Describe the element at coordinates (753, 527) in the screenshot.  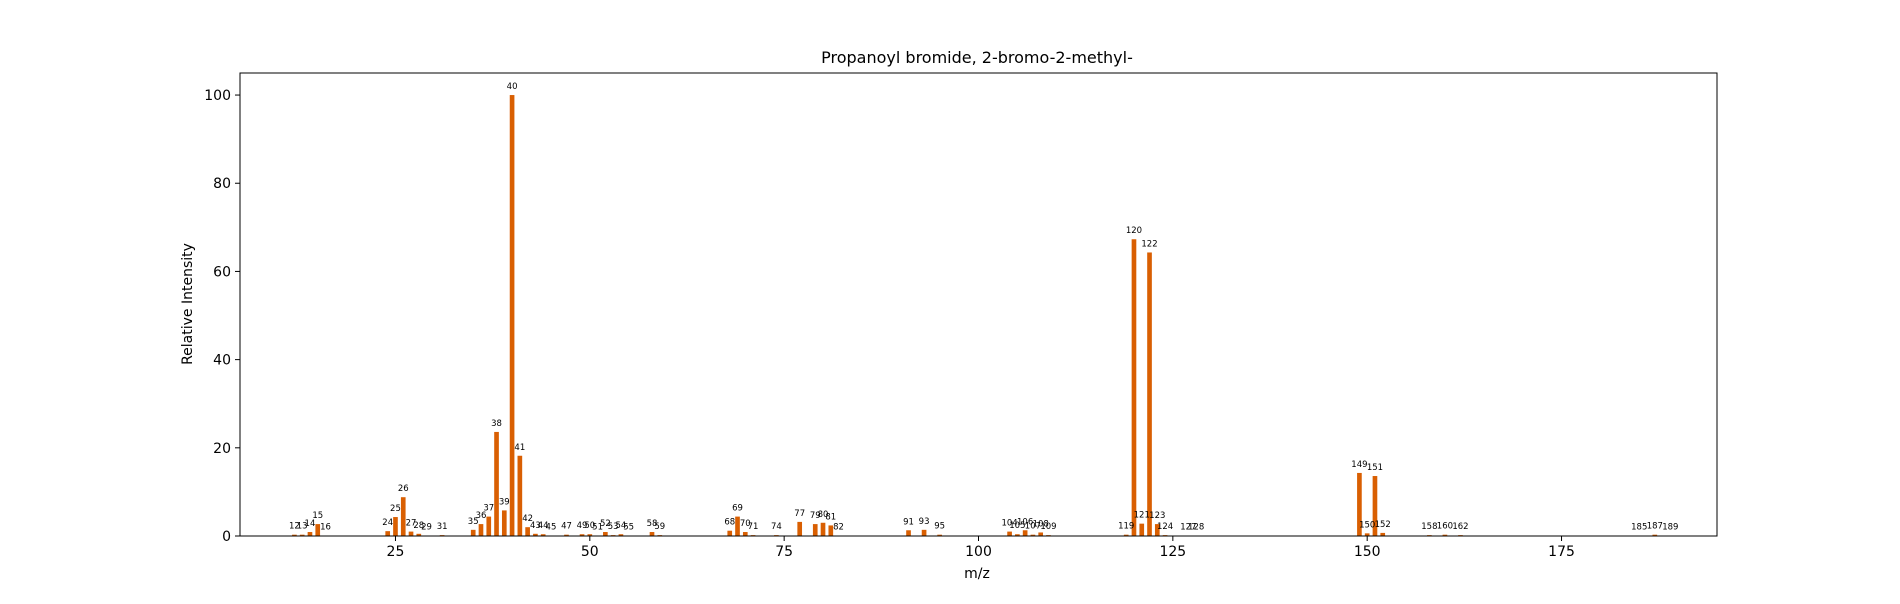
I see `bar-label-mz-71: 71` at that location.